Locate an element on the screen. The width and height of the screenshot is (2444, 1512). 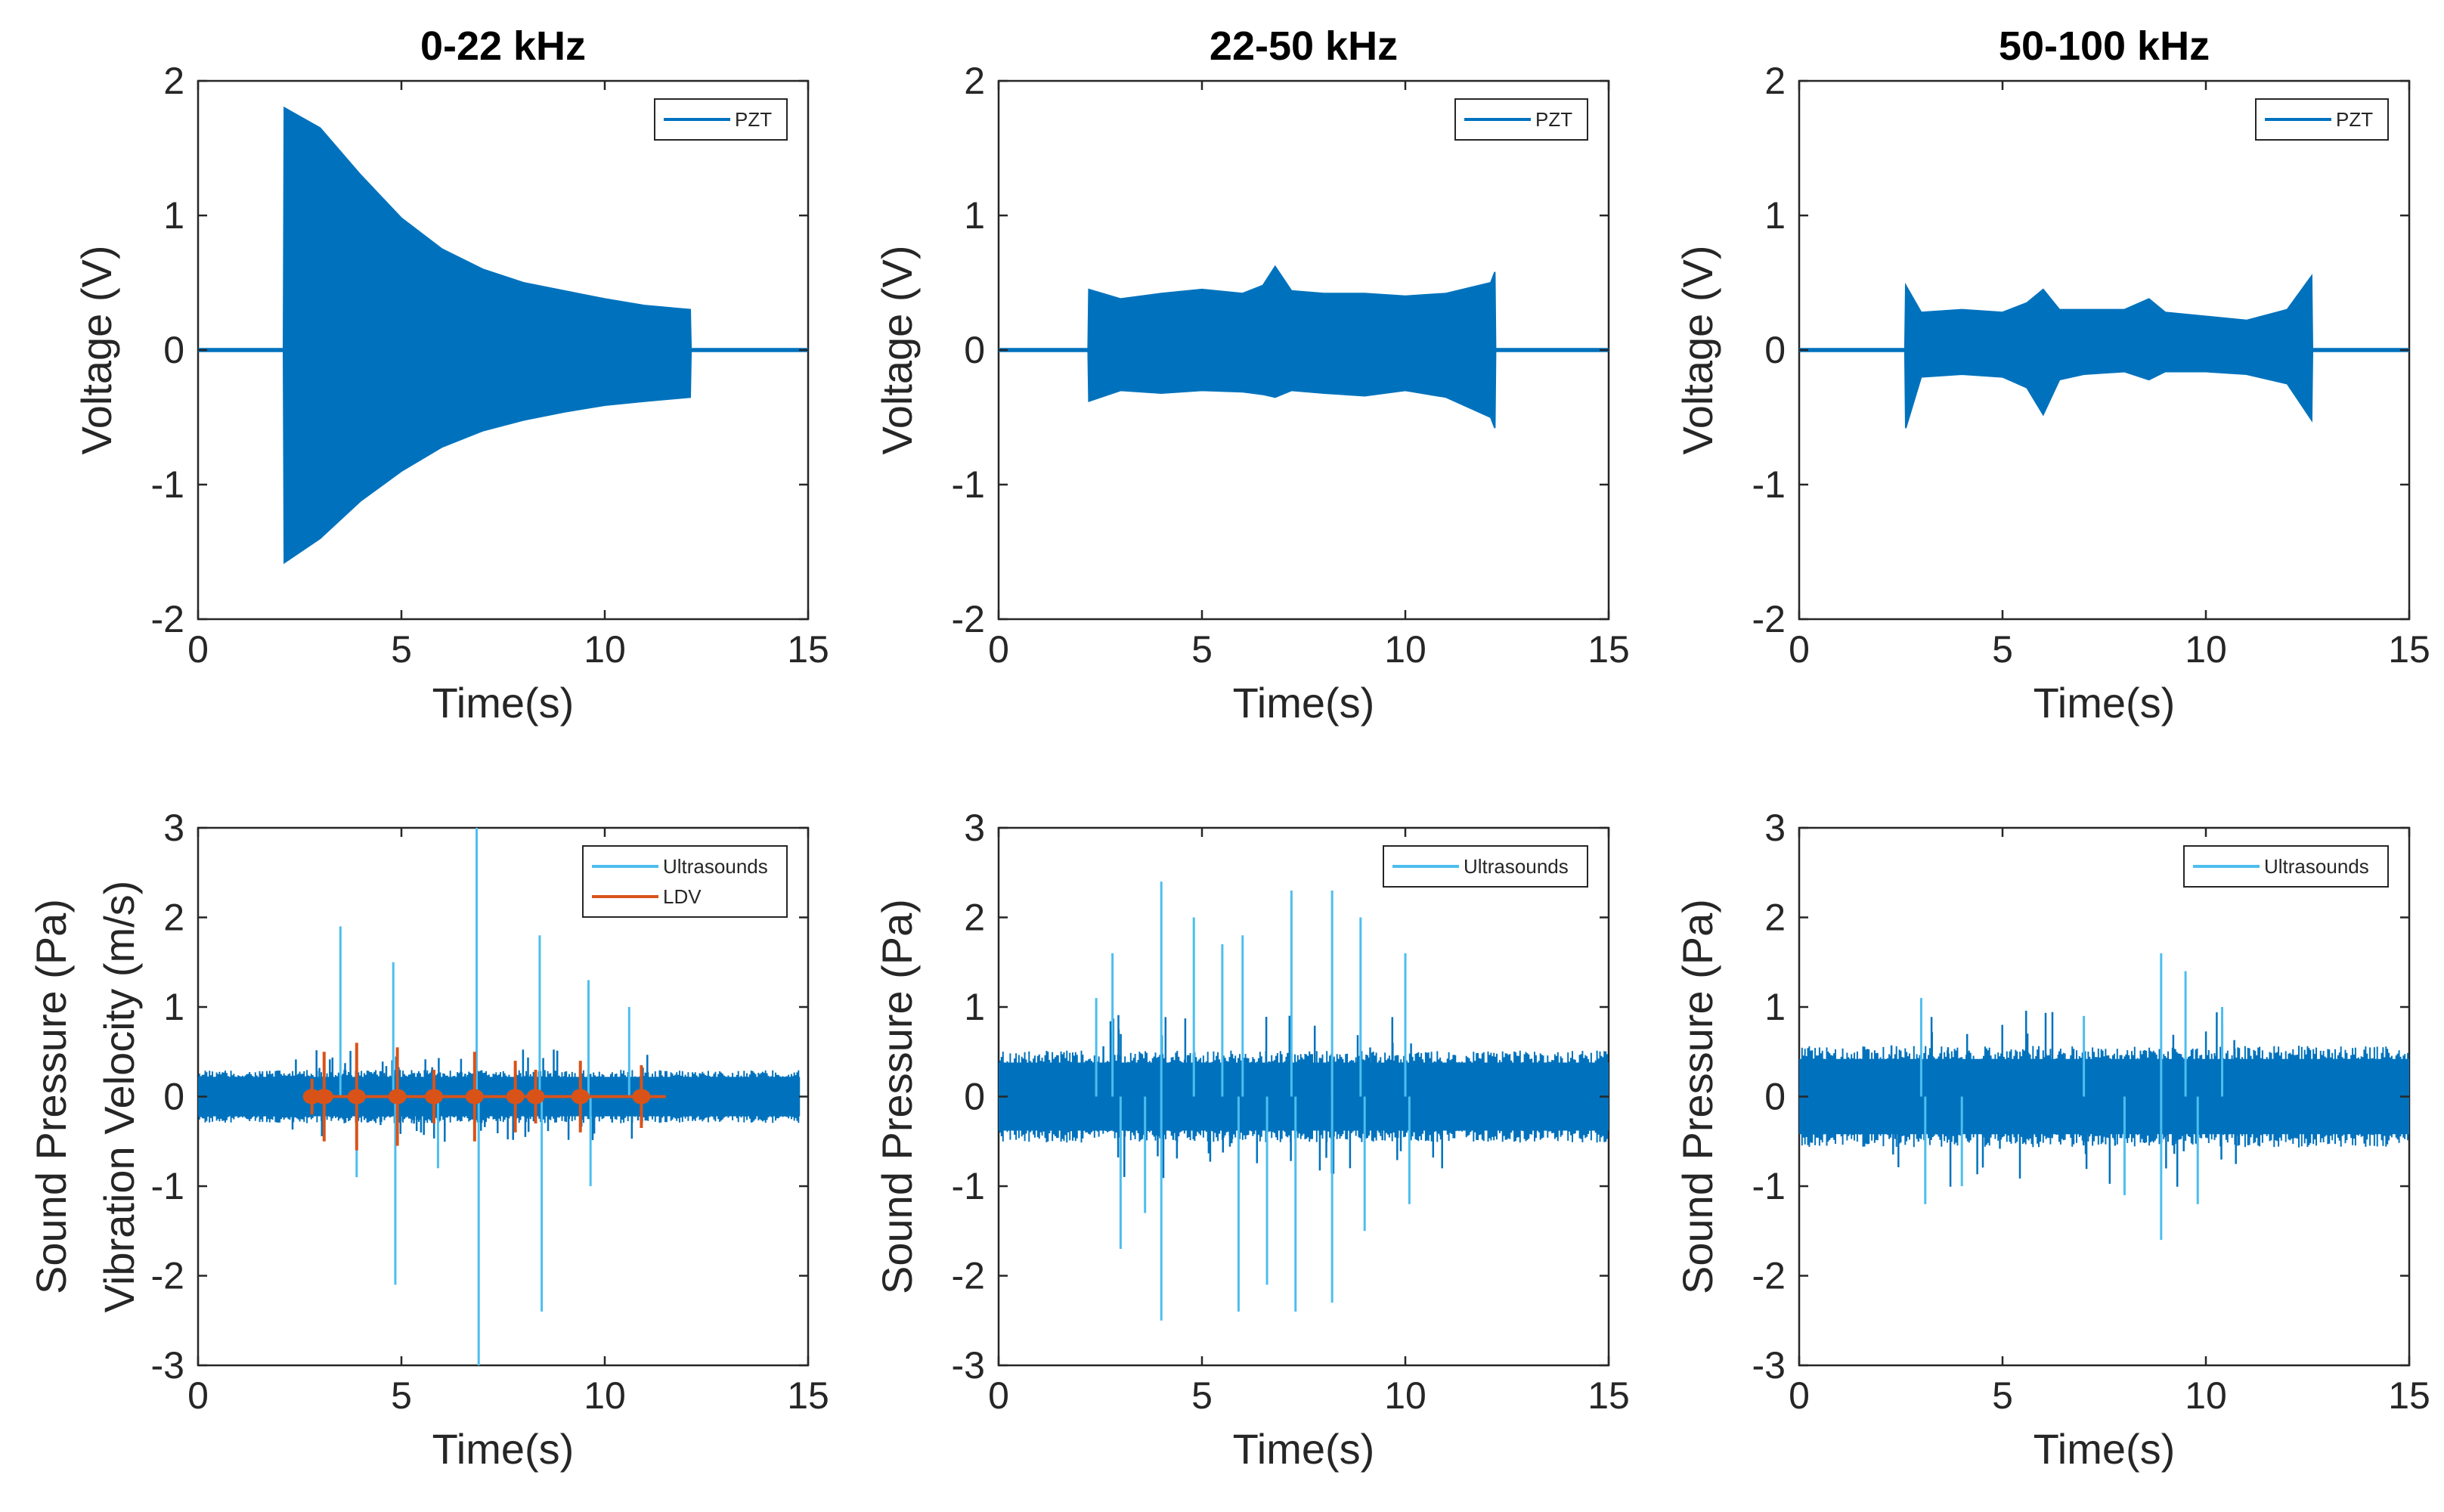
ultrasound-minor-spikes is located at coordinates (2071, 1099).